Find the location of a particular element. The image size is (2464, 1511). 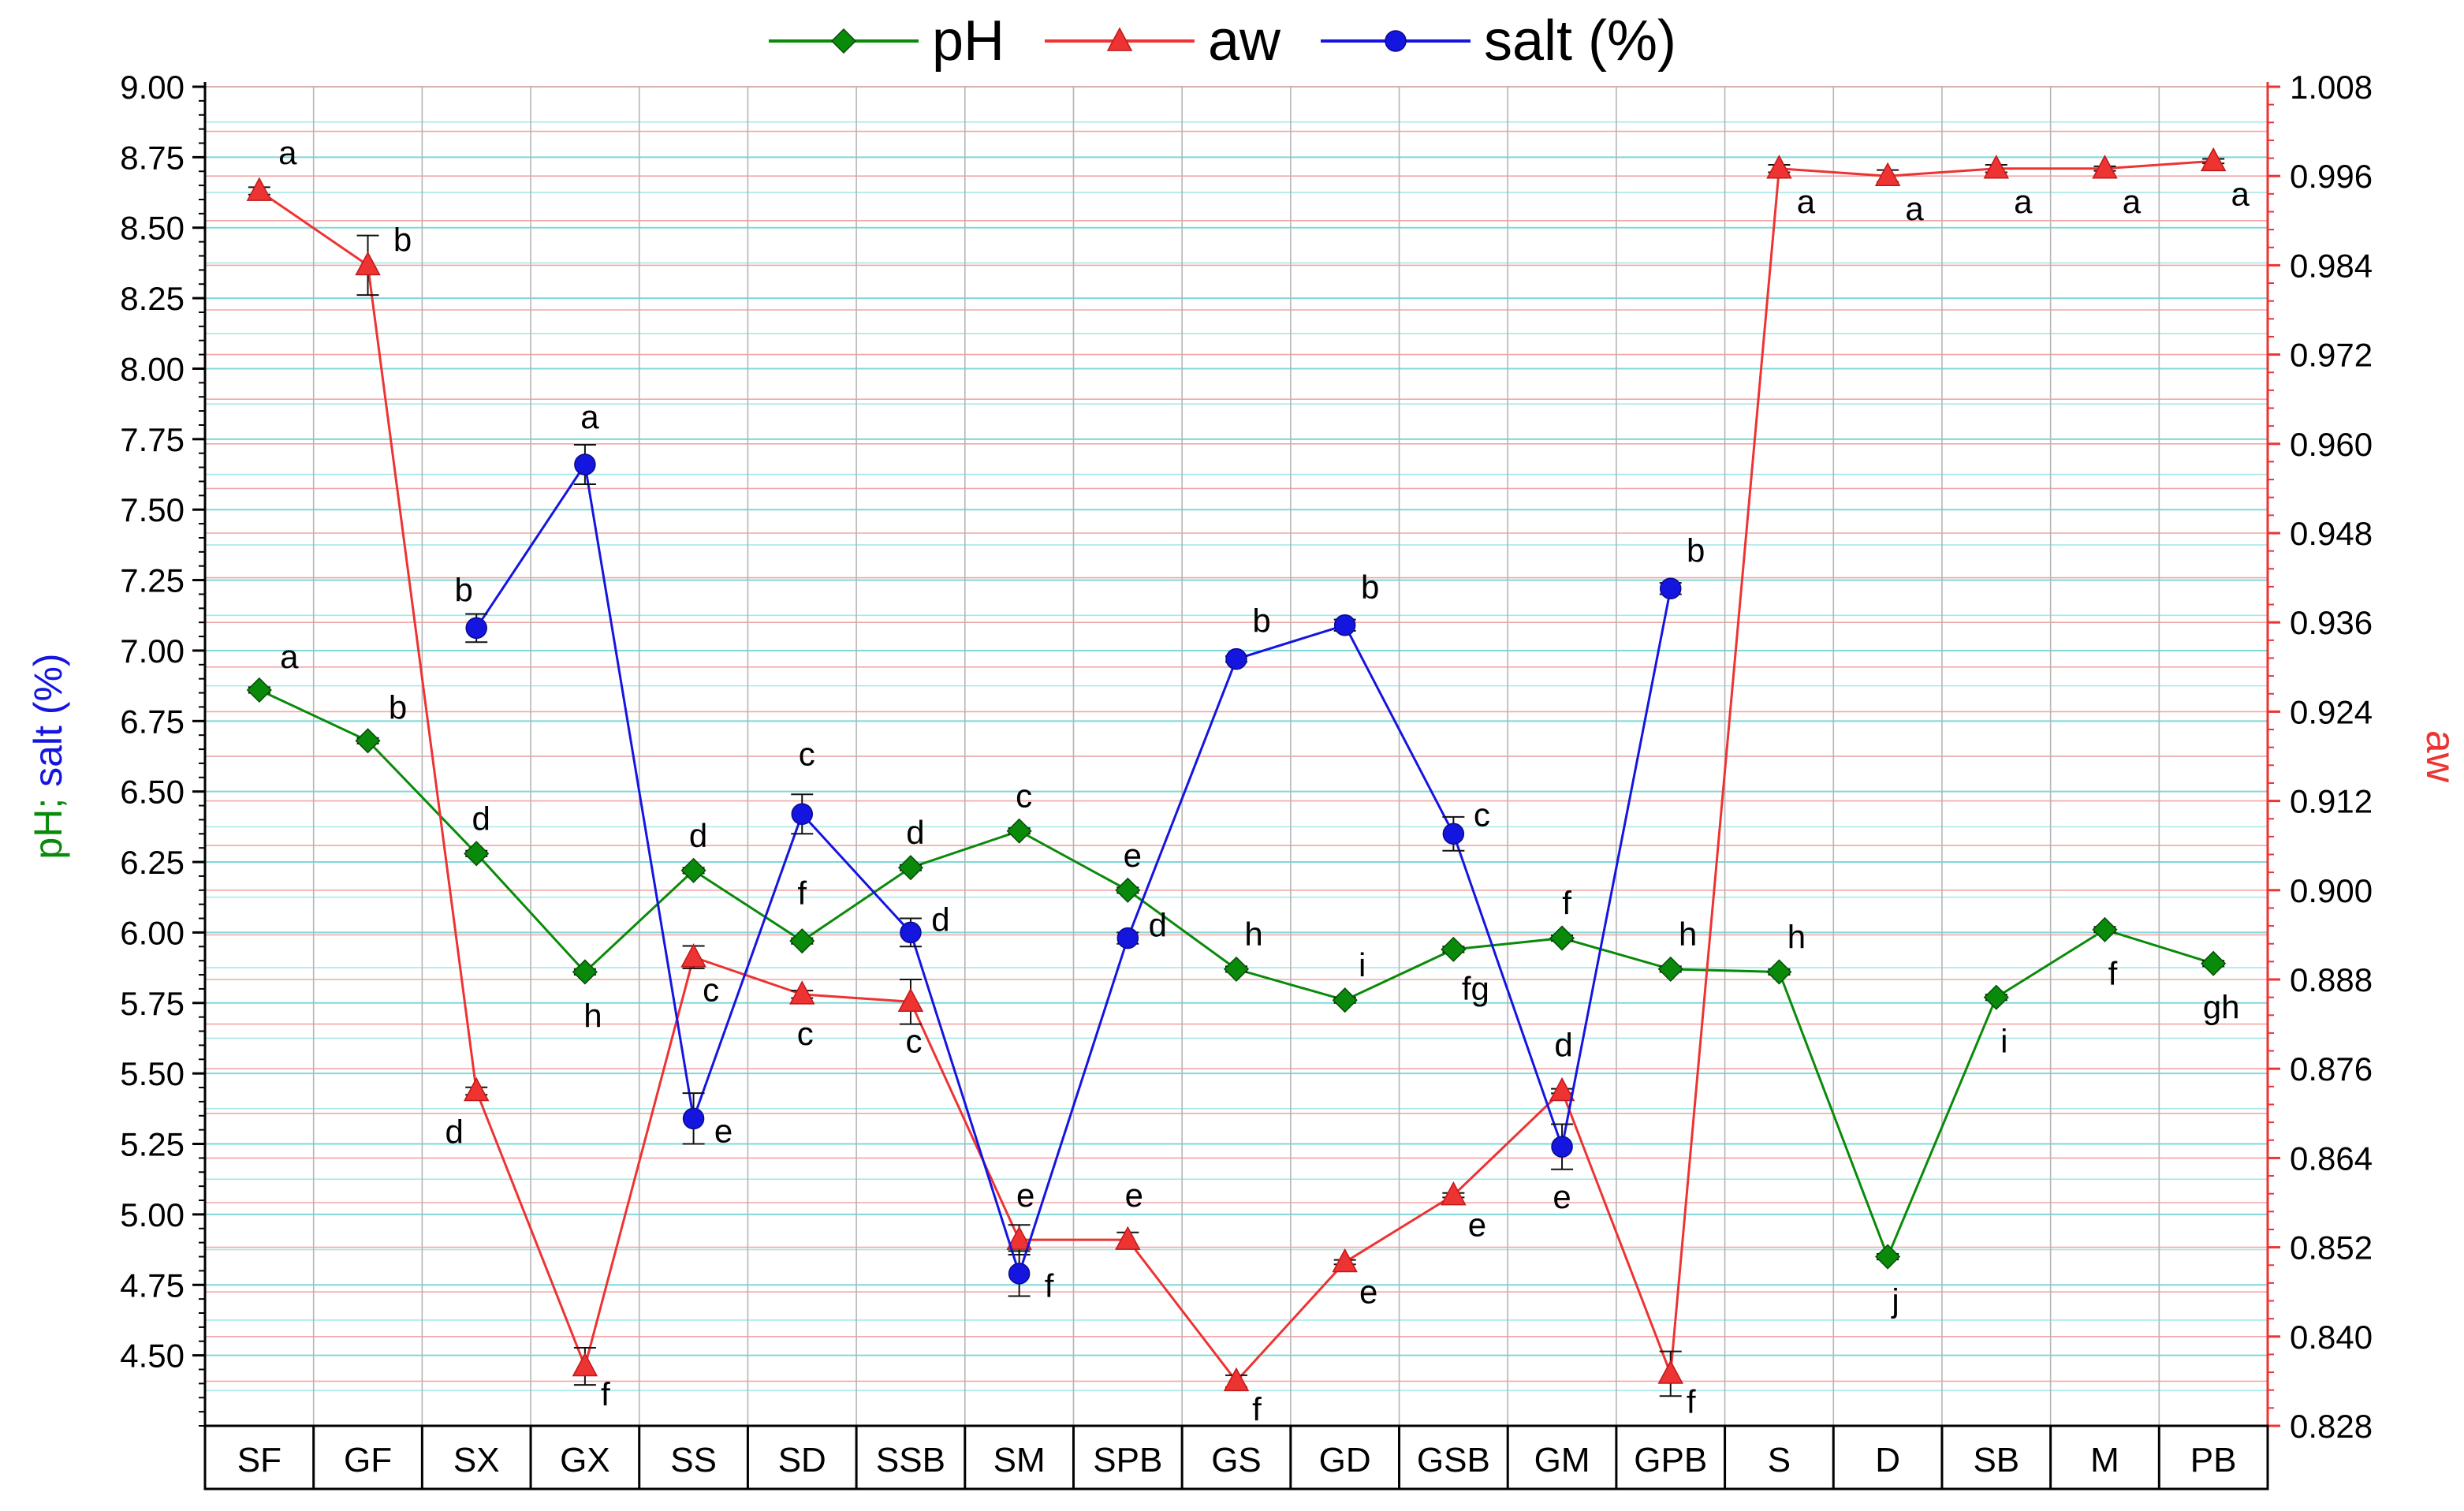

left-axis-tick-label: 8.50 is located at coordinates (152, 228).